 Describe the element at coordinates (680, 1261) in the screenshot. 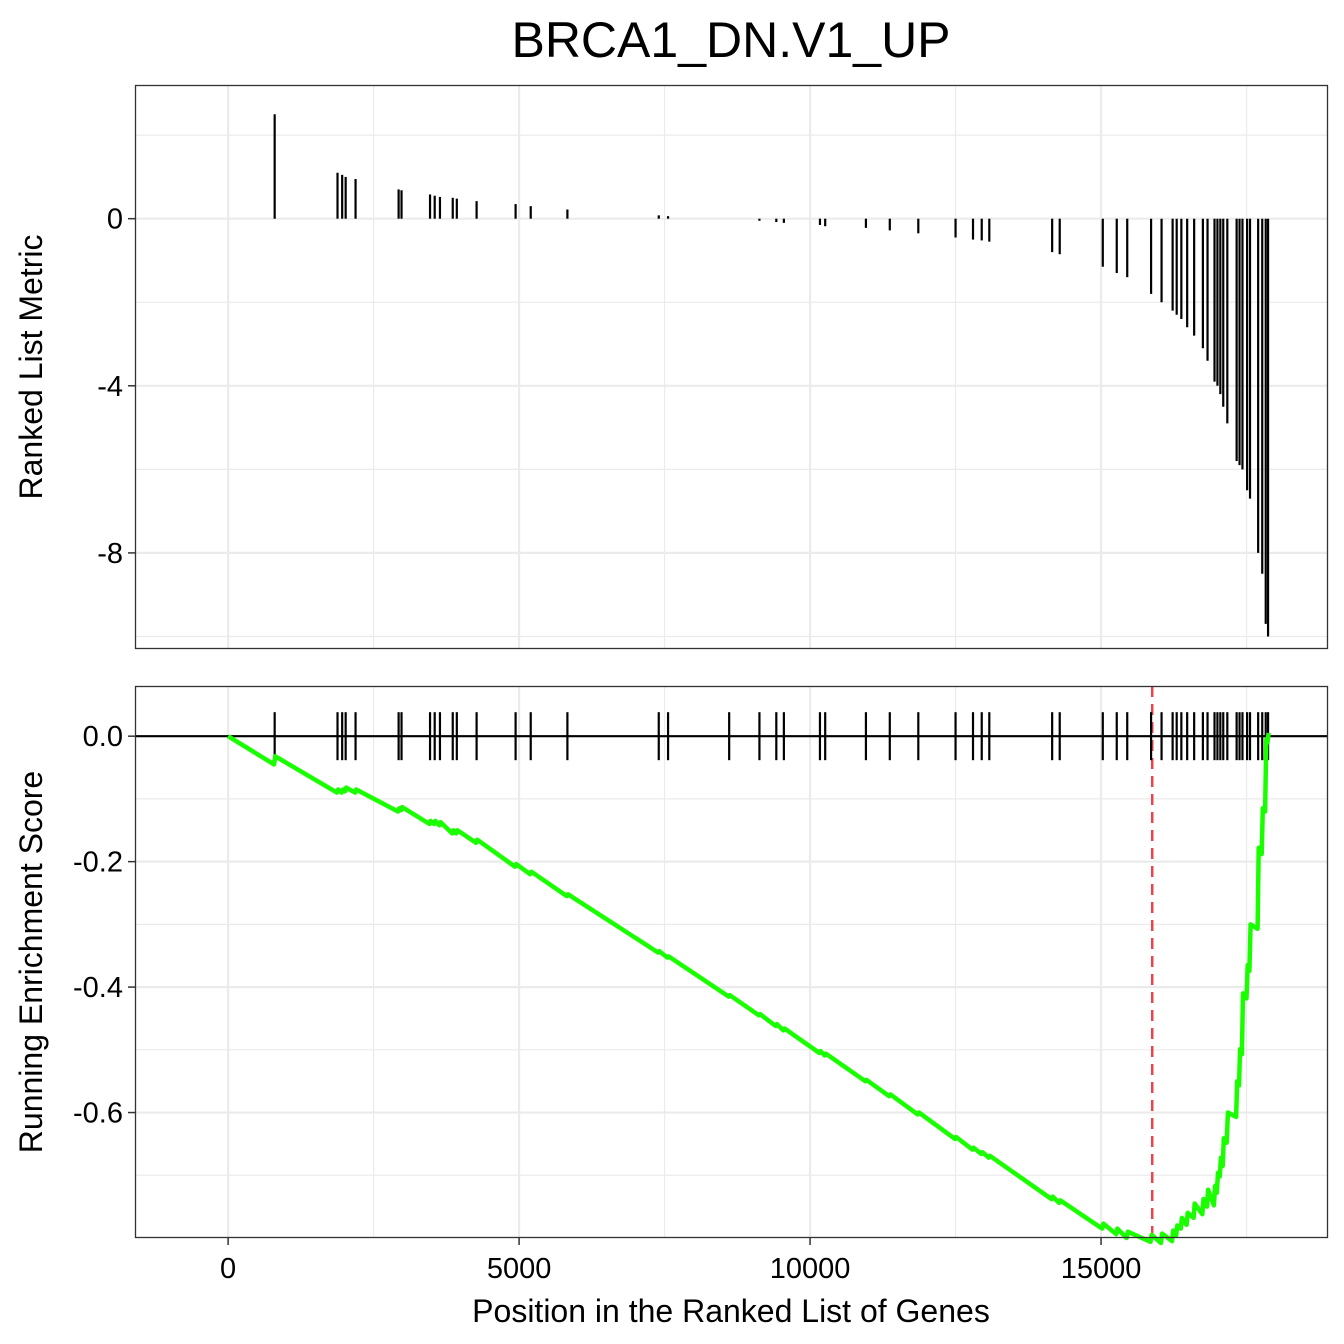

I see `x-axis: 0 5000 10000 15000` at that location.